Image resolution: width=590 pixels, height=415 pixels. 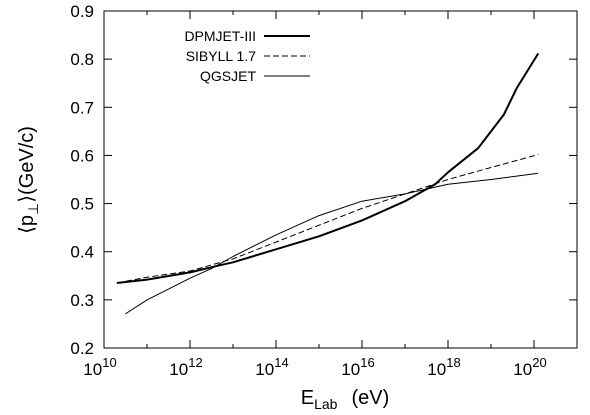 What do you see at coordinates (99, 367) in the screenshot?
I see `x-tick-label: 1010` at bounding box center [99, 367].